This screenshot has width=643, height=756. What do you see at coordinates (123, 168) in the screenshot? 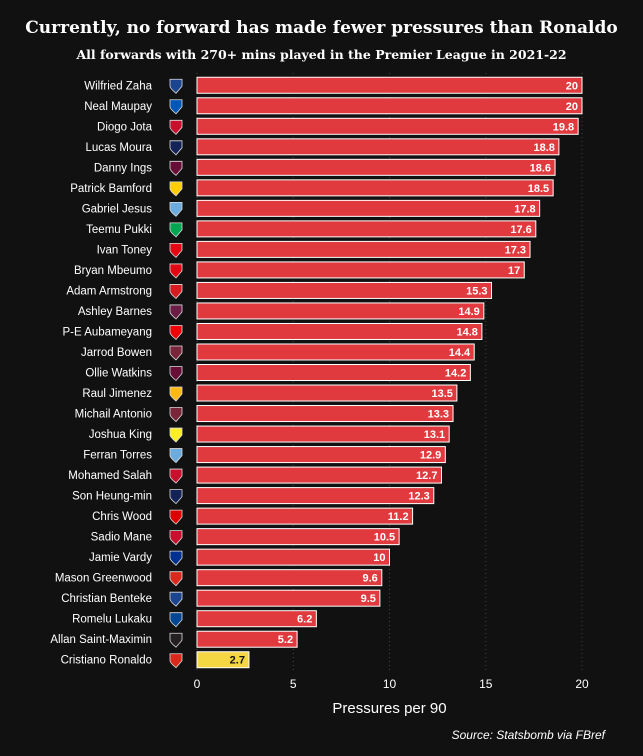
I see `category-label: Danny Ings` at bounding box center [123, 168].